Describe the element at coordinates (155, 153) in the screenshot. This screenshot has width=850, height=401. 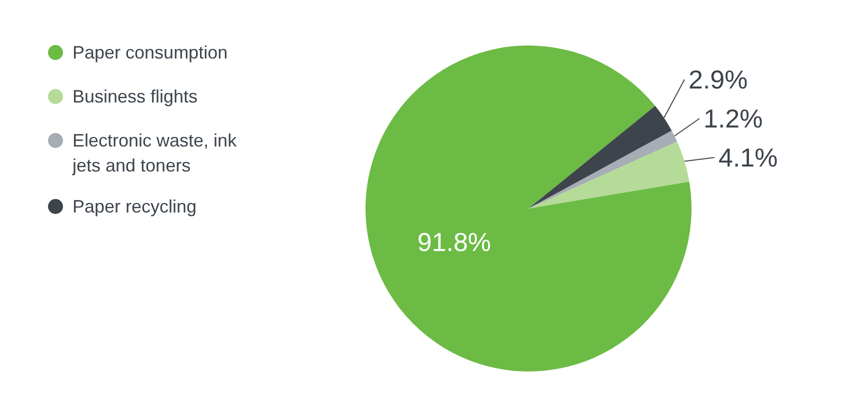
I see `legend-label: Electronic waste, ink jets and toners` at that location.